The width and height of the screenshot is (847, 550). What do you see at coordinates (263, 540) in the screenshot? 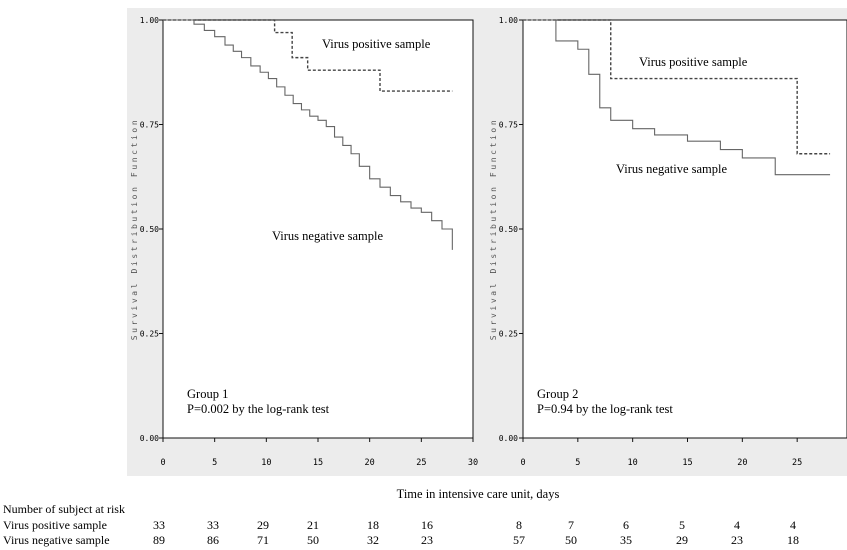
I see `risk-count-group1: 71` at bounding box center [263, 540].